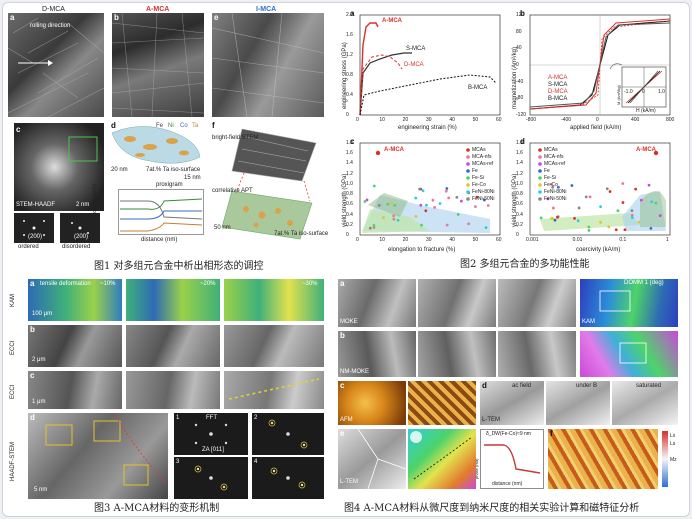 The image size is (692, 519). I want to click on fig1-label-f: f, so click(213, 125).